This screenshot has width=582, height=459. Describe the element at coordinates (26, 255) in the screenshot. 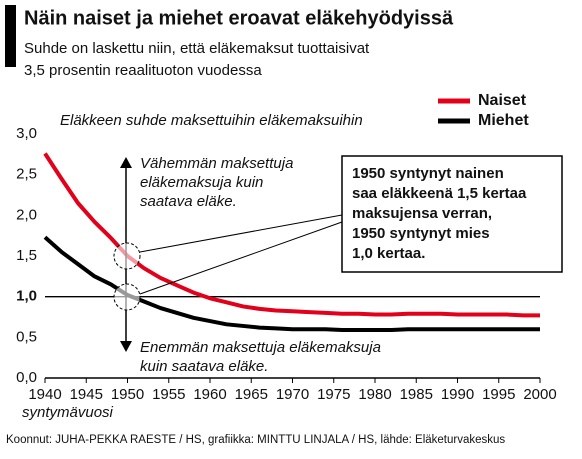

I see `y-tick-label: 1,5` at that location.